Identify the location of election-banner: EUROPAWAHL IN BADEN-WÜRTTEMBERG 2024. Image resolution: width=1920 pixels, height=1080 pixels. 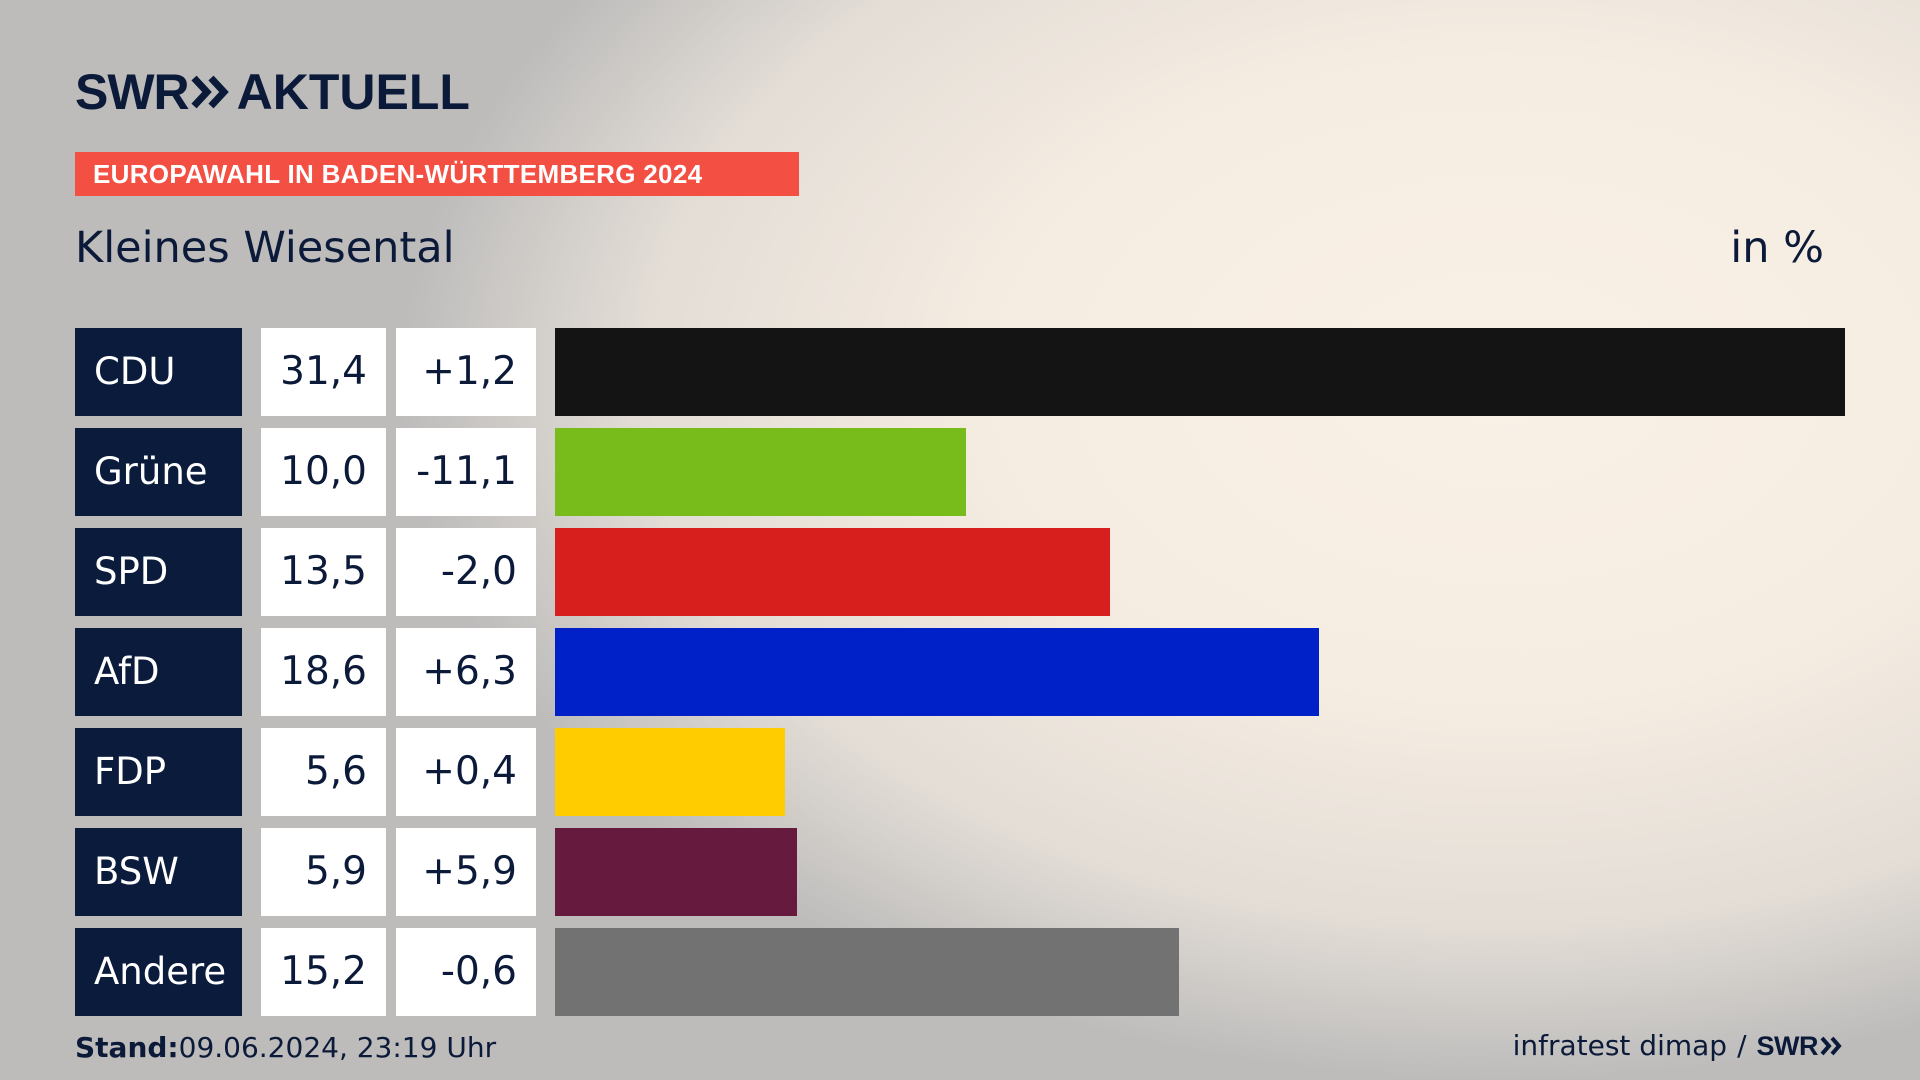
(437, 174).